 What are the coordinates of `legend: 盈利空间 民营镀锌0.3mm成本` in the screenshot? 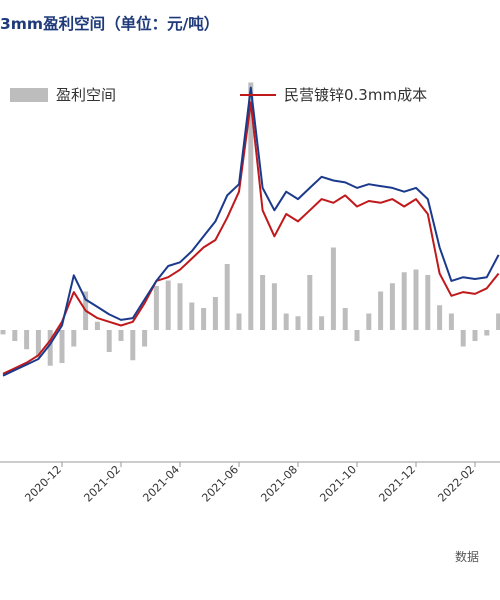 It's located at (218, 95).